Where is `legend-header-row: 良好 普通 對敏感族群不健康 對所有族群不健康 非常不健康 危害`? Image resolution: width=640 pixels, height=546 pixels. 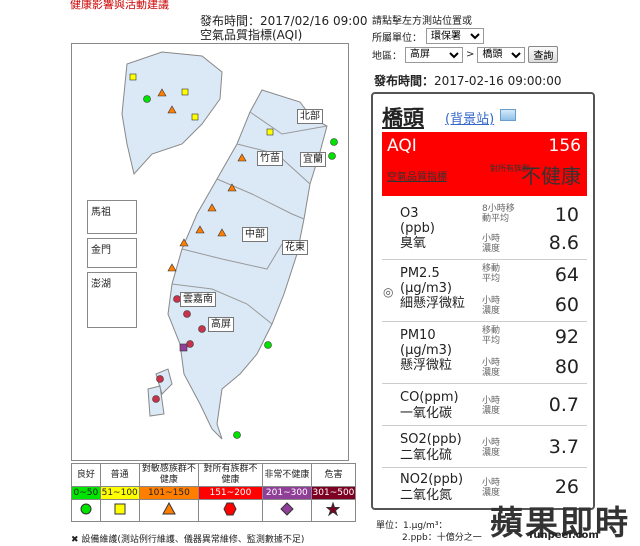
legend-header-row: 良好 普通 對敏感族群不健康 對所有族群不健康 非常不健康 危害 is located at coordinates (214, 475).